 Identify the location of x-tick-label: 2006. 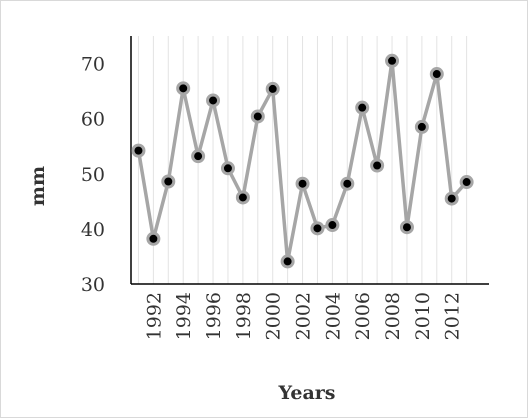
(363, 316).